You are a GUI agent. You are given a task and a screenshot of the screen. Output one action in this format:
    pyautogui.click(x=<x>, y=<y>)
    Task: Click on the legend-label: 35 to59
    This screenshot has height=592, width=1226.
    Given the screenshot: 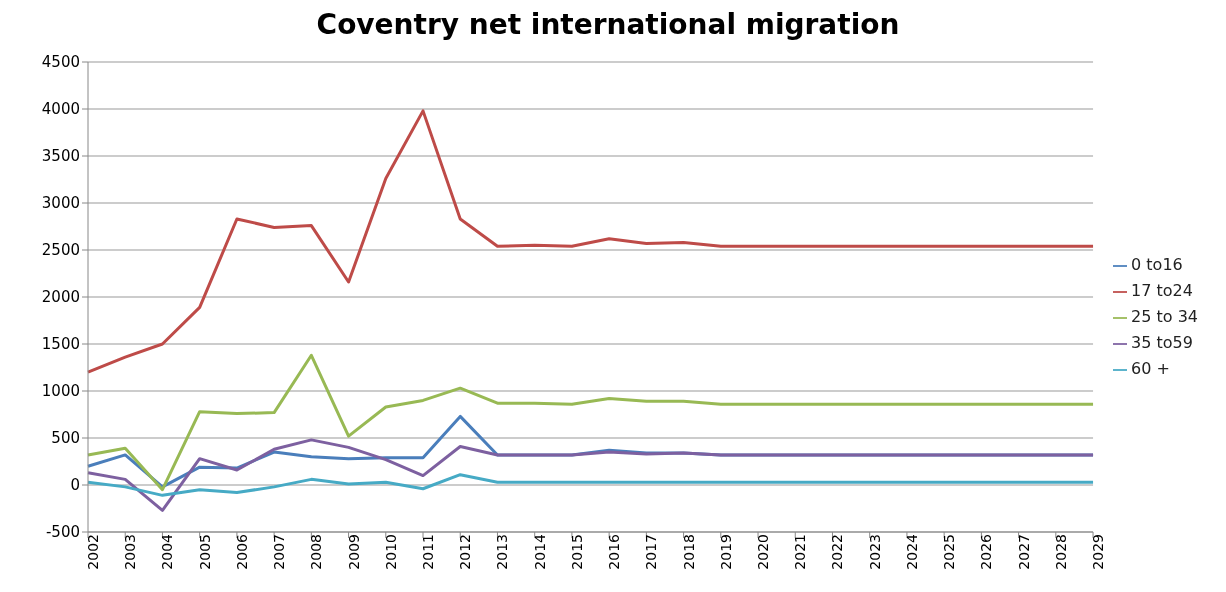 What is the action you would take?
    pyautogui.click(x=1162, y=342)
    